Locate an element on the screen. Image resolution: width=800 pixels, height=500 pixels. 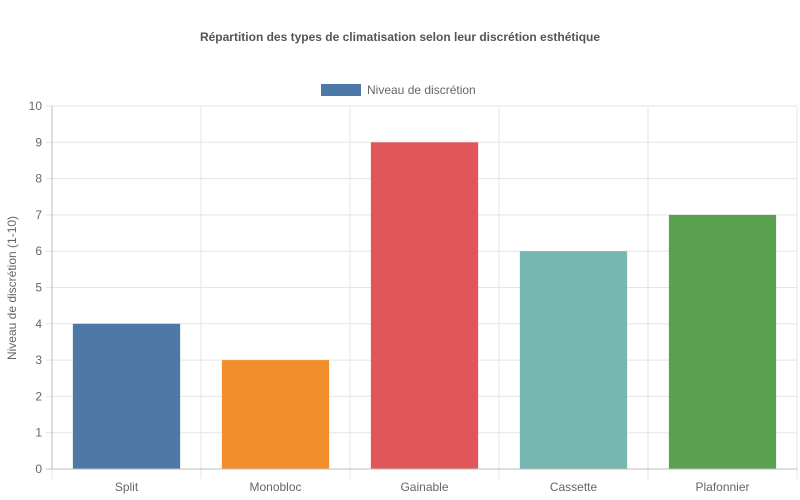
y-tick-label: 8 is located at coordinates (38, 179).